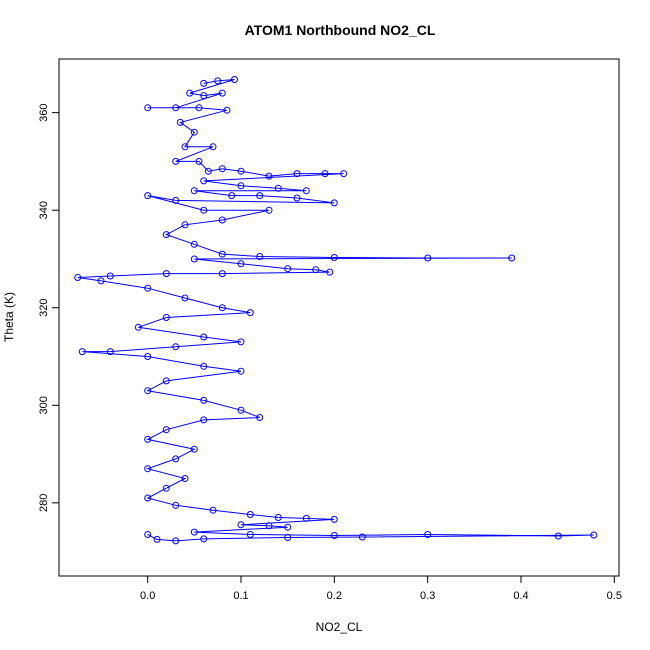 This screenshot has height=650, width=650. Describe the element at coordinates (44, 112) in the screenshot. I see `y-tick-label: 360` at that location.